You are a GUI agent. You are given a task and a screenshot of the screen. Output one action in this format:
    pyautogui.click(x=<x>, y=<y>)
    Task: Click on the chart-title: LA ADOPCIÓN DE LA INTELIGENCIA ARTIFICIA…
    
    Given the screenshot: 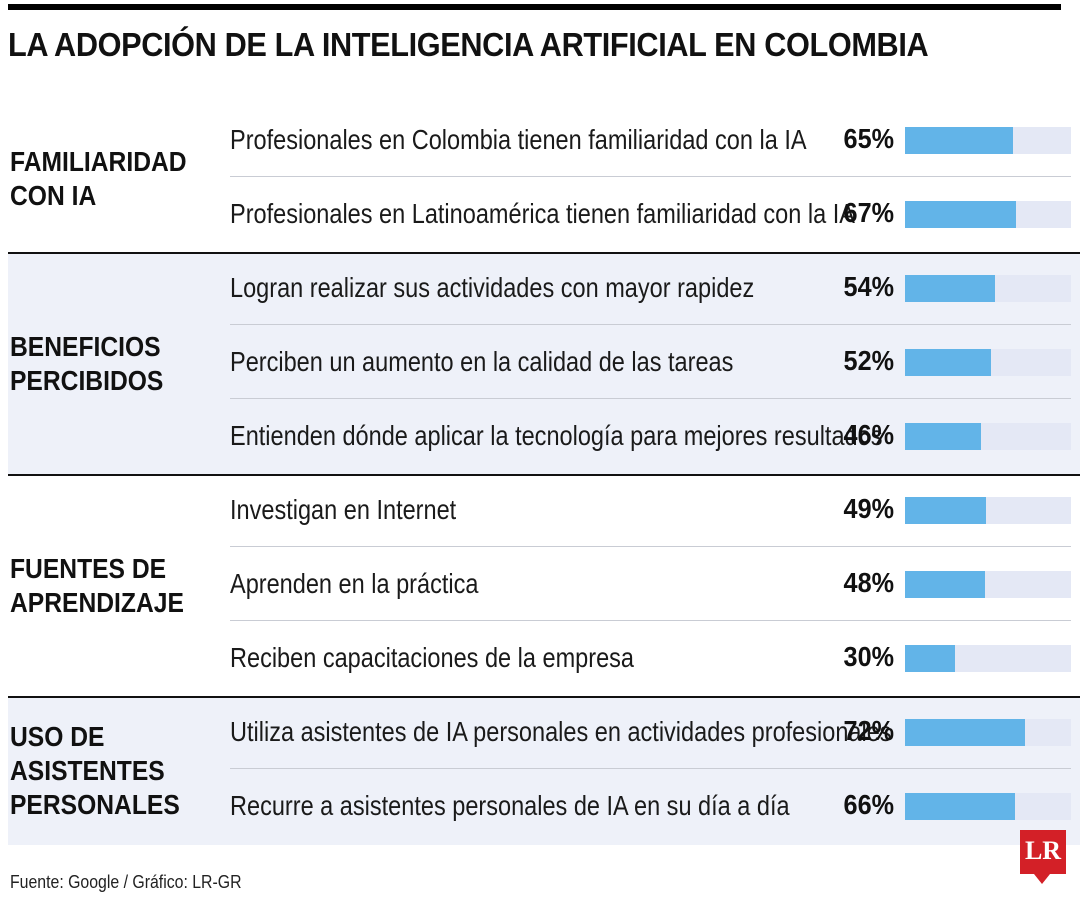 What is the action you would take?
    pyautogui.click(x=468, y=44)
    